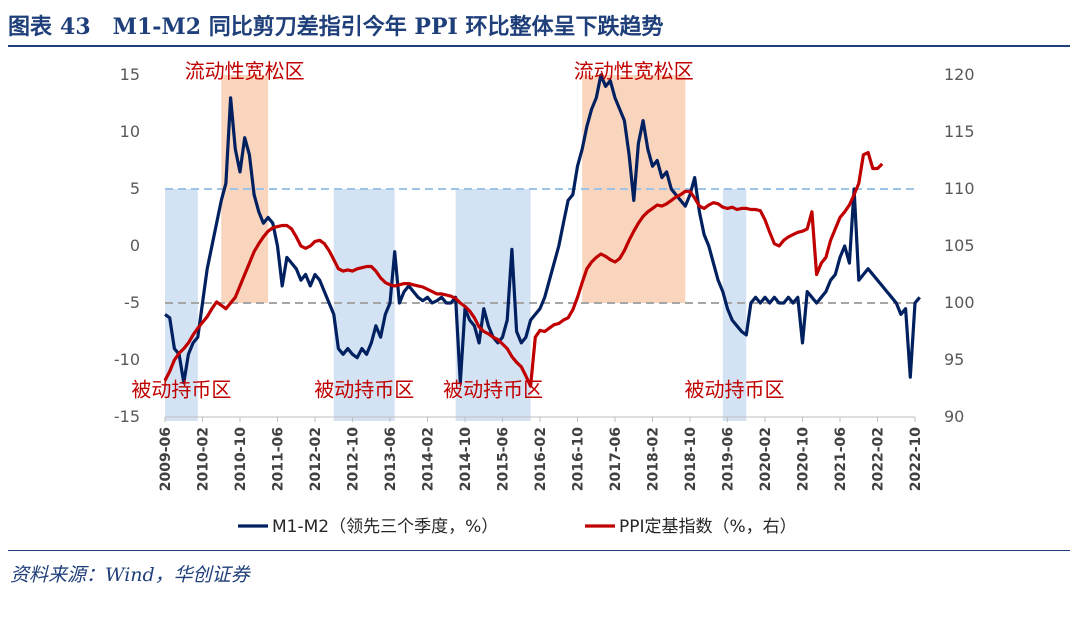  Describe the element at coordinates (959, 302) in the screenshot. I see `y-right-tick: 100` at that location.